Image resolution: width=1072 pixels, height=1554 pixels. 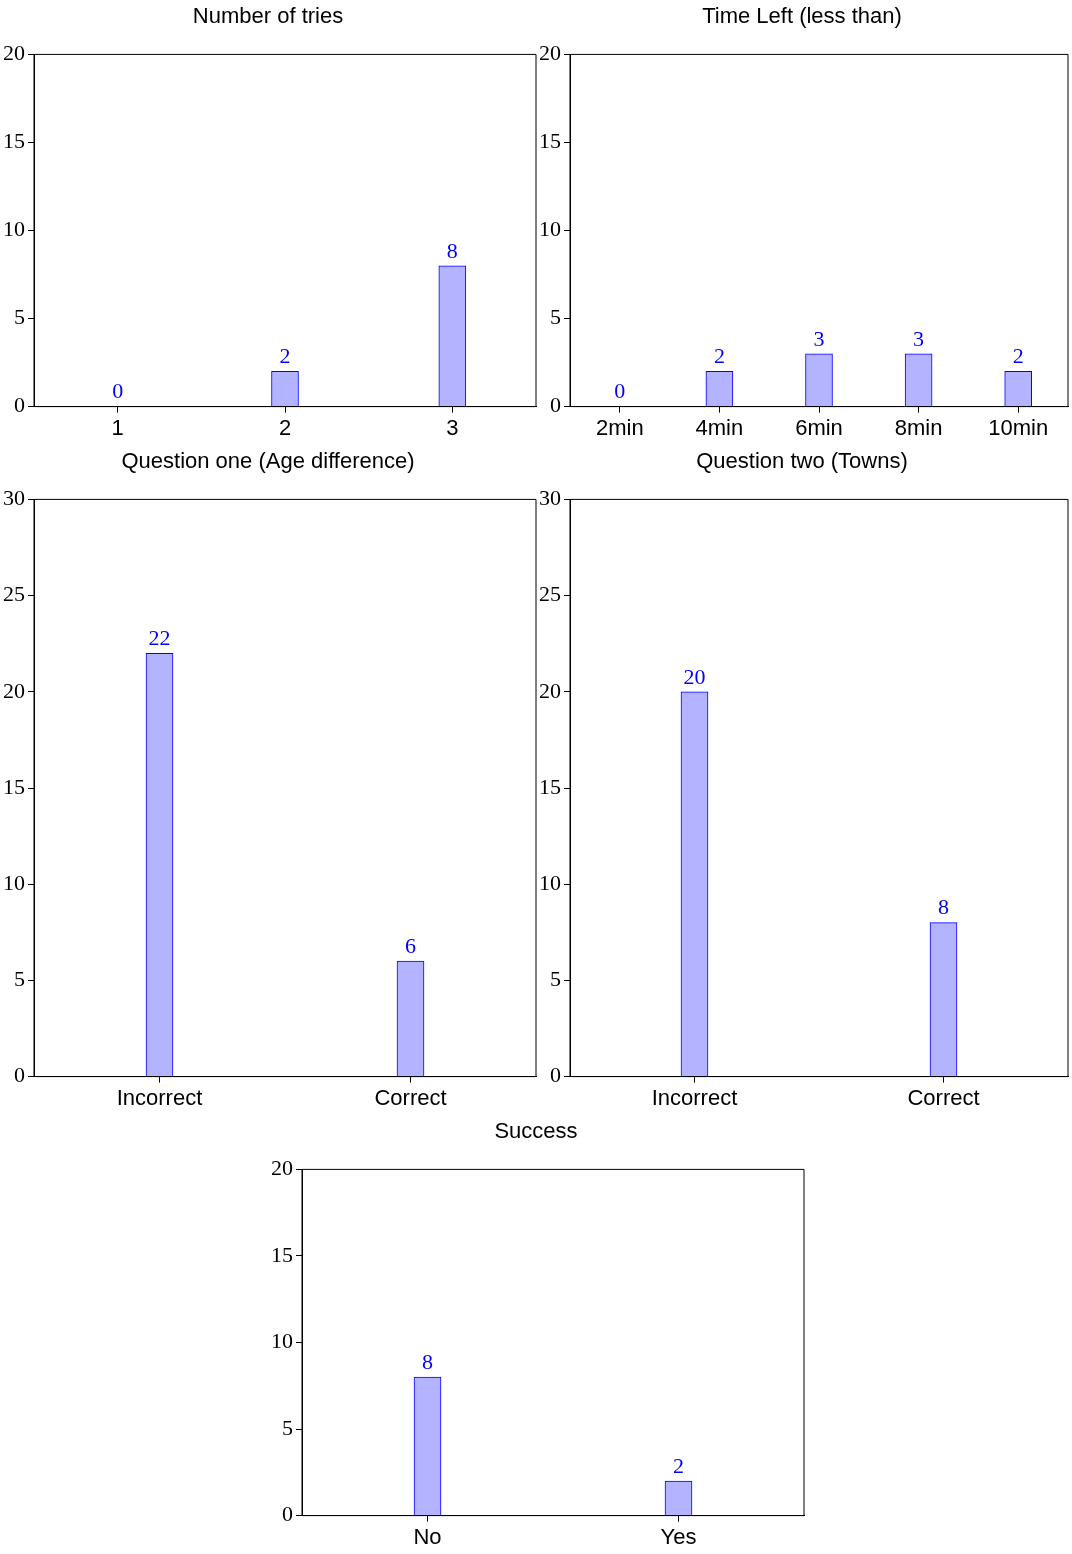 What do you see at coordinates (819, 427) in the screenshot?
I see `x-tick-label: 6min` at bounding box center [819, 427].